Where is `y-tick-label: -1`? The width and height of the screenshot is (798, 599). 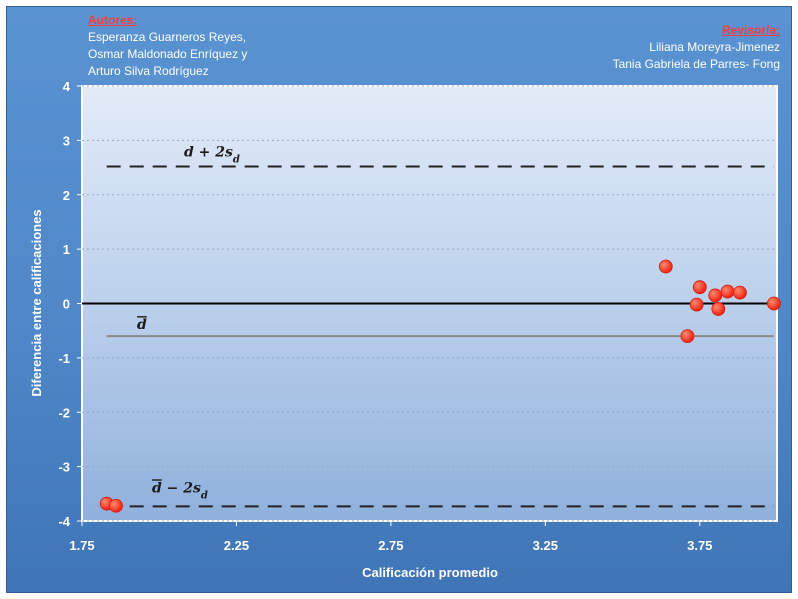
y-tick-label: -1 is located at coordinates (64, 358).